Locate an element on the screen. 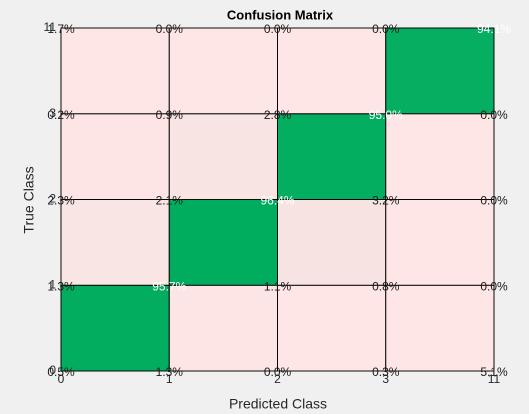 This screenshot has height=414, width=529. value-label: 95.7% is located at coordinates (169, 286).